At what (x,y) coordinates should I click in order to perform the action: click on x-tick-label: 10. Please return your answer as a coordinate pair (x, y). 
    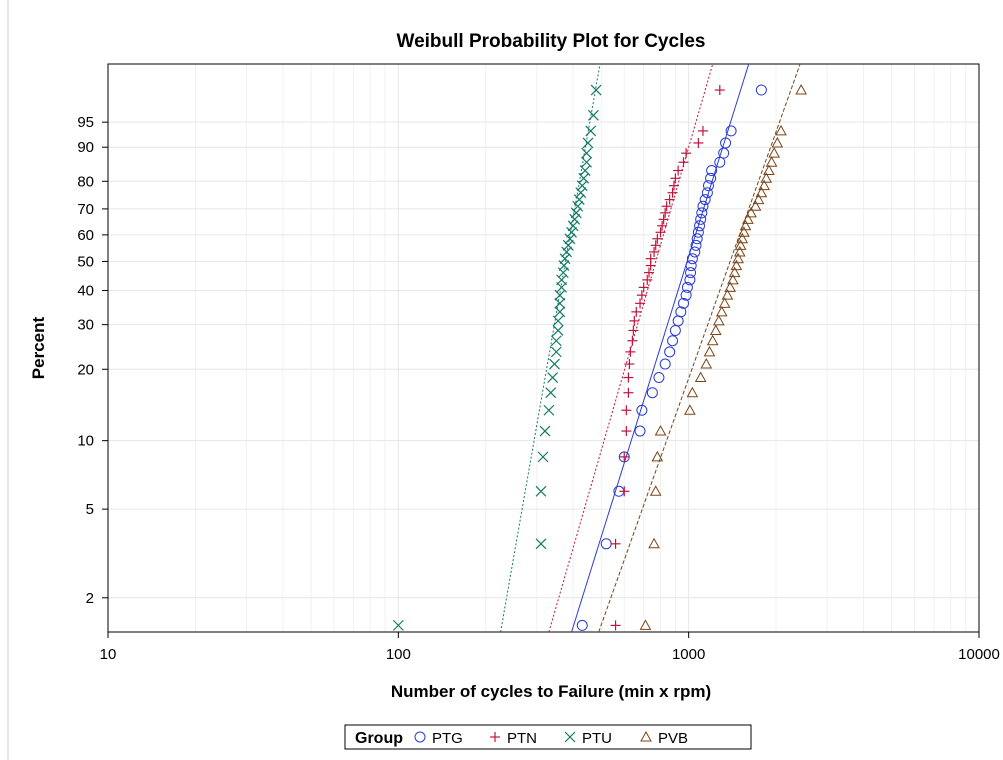
    Looking at the image, I should click on (108, 654).